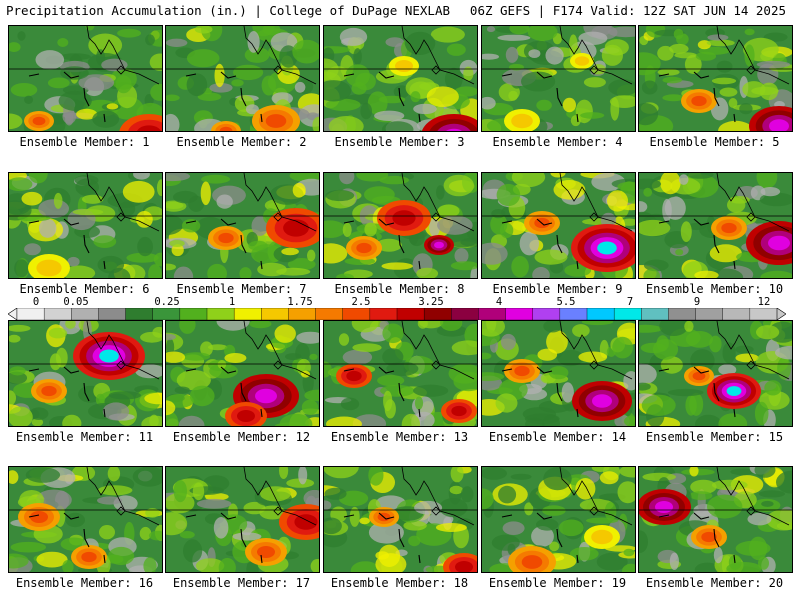 This screenshot has height=600, width=800. I want to click on ensemble-member-label: Ensemble Member: 20, so click(714, 583).